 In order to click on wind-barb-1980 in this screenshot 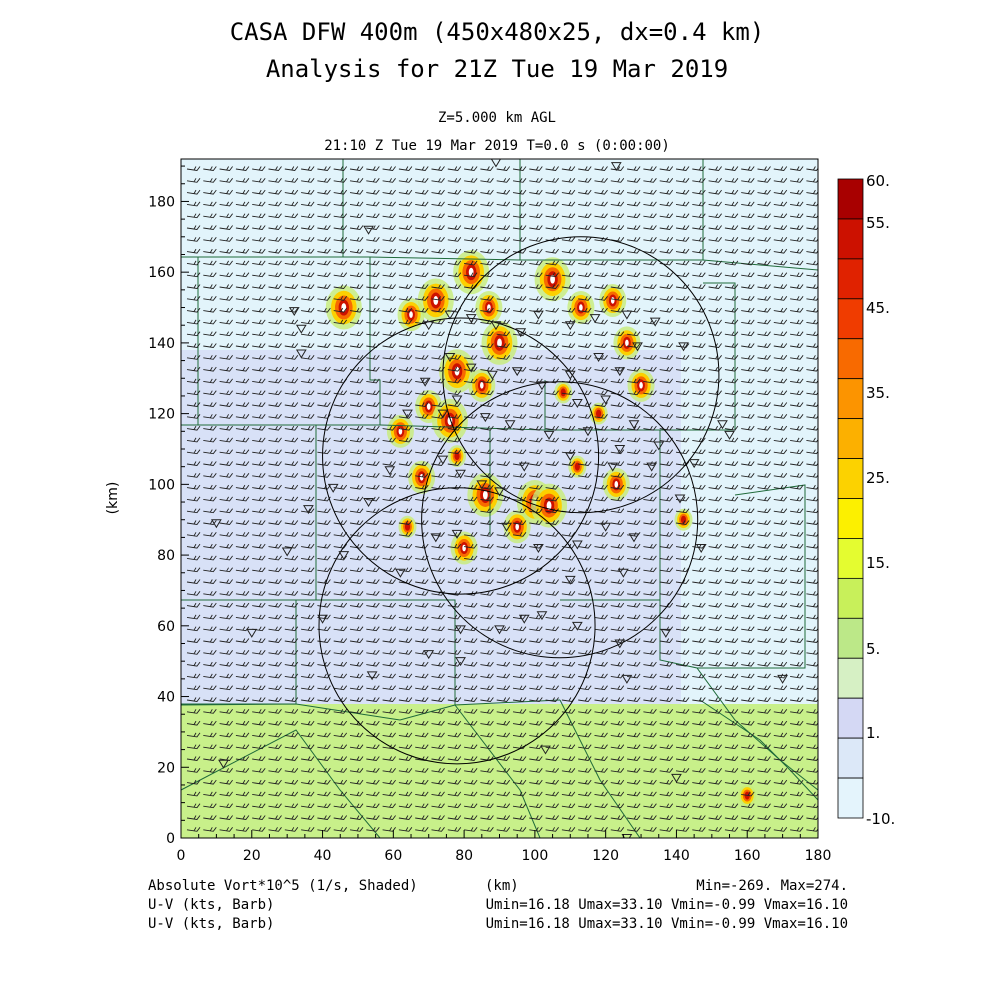, I will do `click(682, 758)`.